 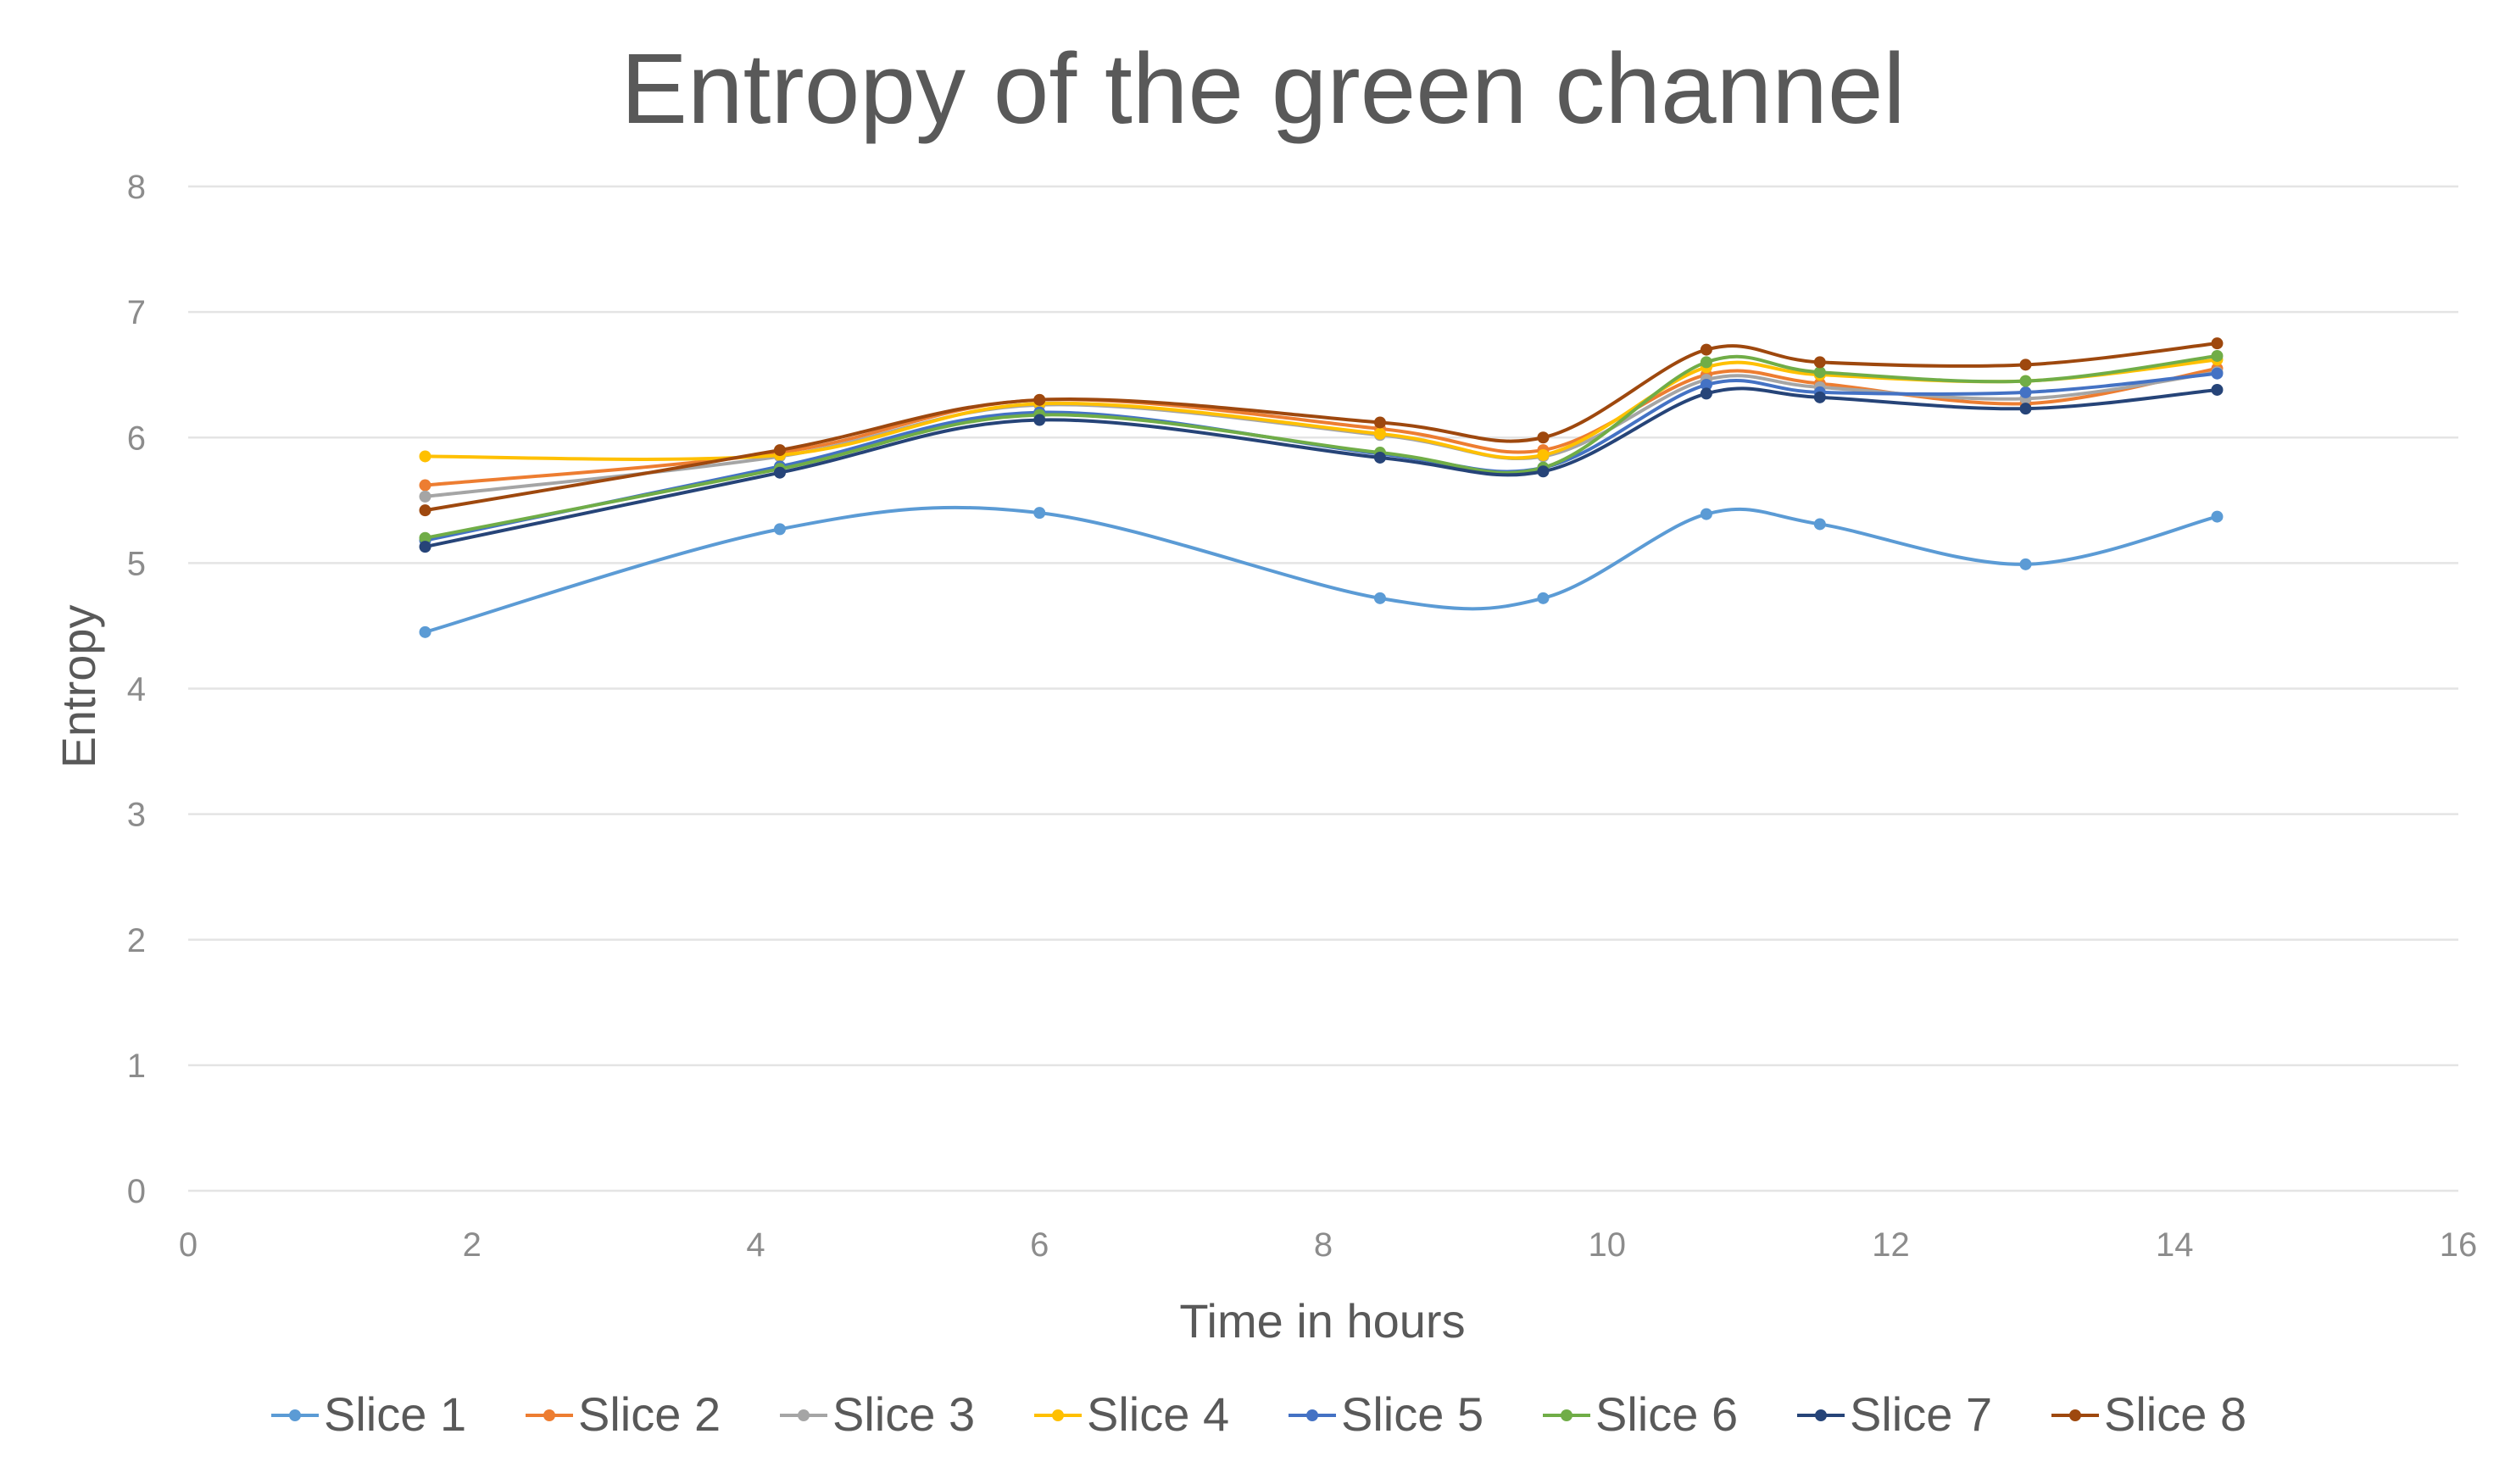 What do you see at coordinates (1608, 1245) in the screenshot?
I see `x-tick-label: 10` at bounding box center [1608, 1245].